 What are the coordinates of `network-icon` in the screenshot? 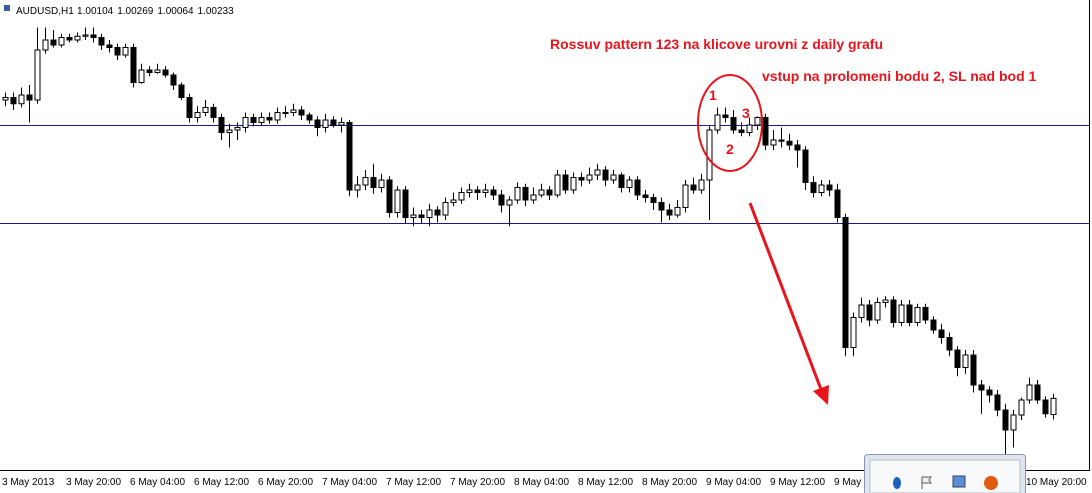 It's located at (959, 481).